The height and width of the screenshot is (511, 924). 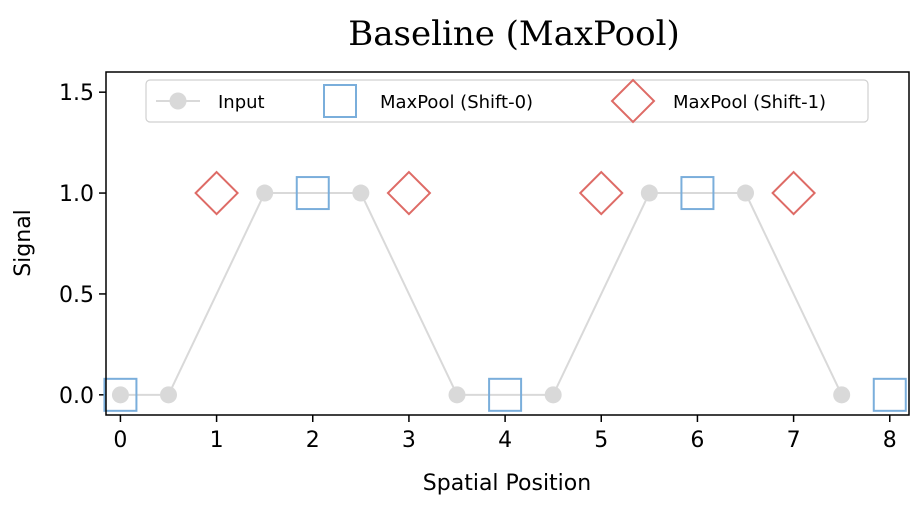 I want to click on legend-box, so click(x=507, y=101).